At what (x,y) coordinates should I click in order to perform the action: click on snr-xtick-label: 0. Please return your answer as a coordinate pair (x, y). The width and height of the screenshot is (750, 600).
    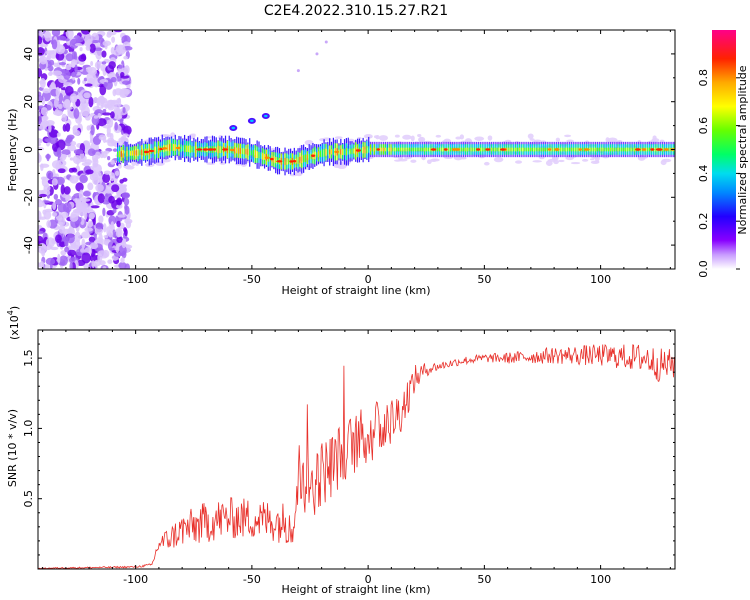
    Looking at the image, I should click on (368, 579).